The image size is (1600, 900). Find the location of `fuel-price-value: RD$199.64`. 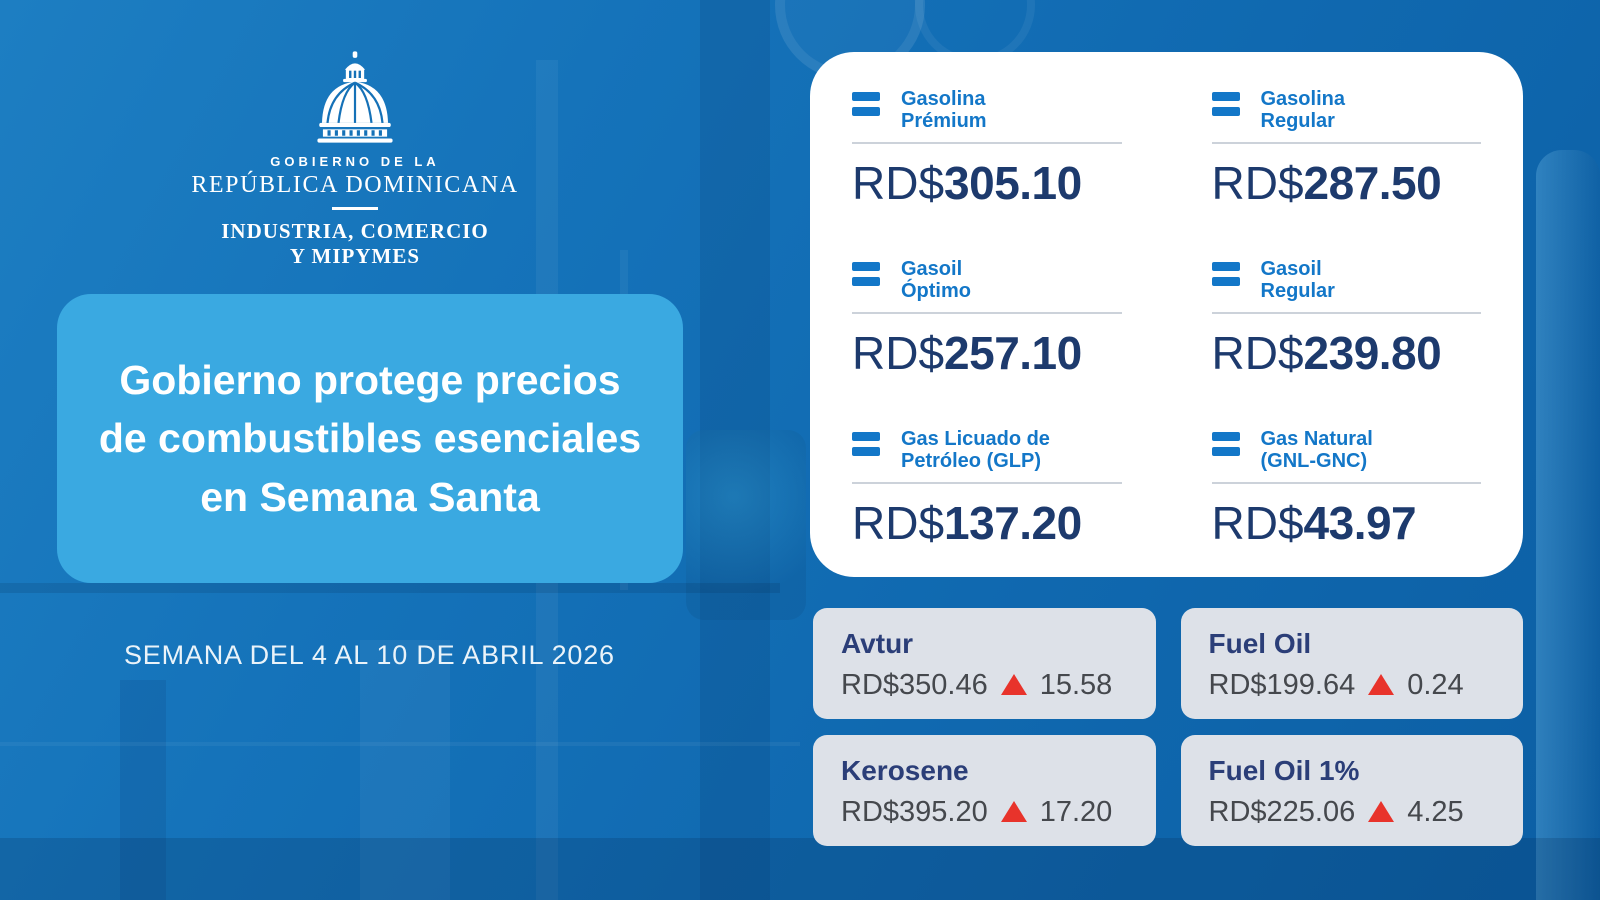

fuel-price-value: RD$199.64 is located at coordinates (1282, 685).